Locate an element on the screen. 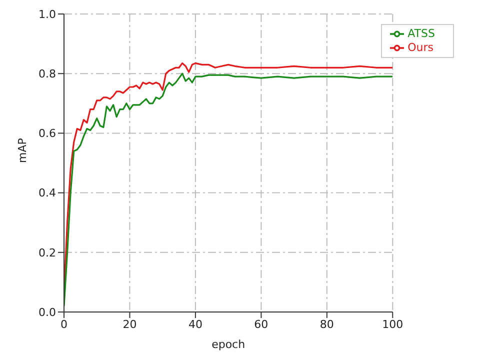 Image resolution: width=477 pixels, height=360 pixels. y-tick-label: 0.4 is located at coordinates (47, 193).